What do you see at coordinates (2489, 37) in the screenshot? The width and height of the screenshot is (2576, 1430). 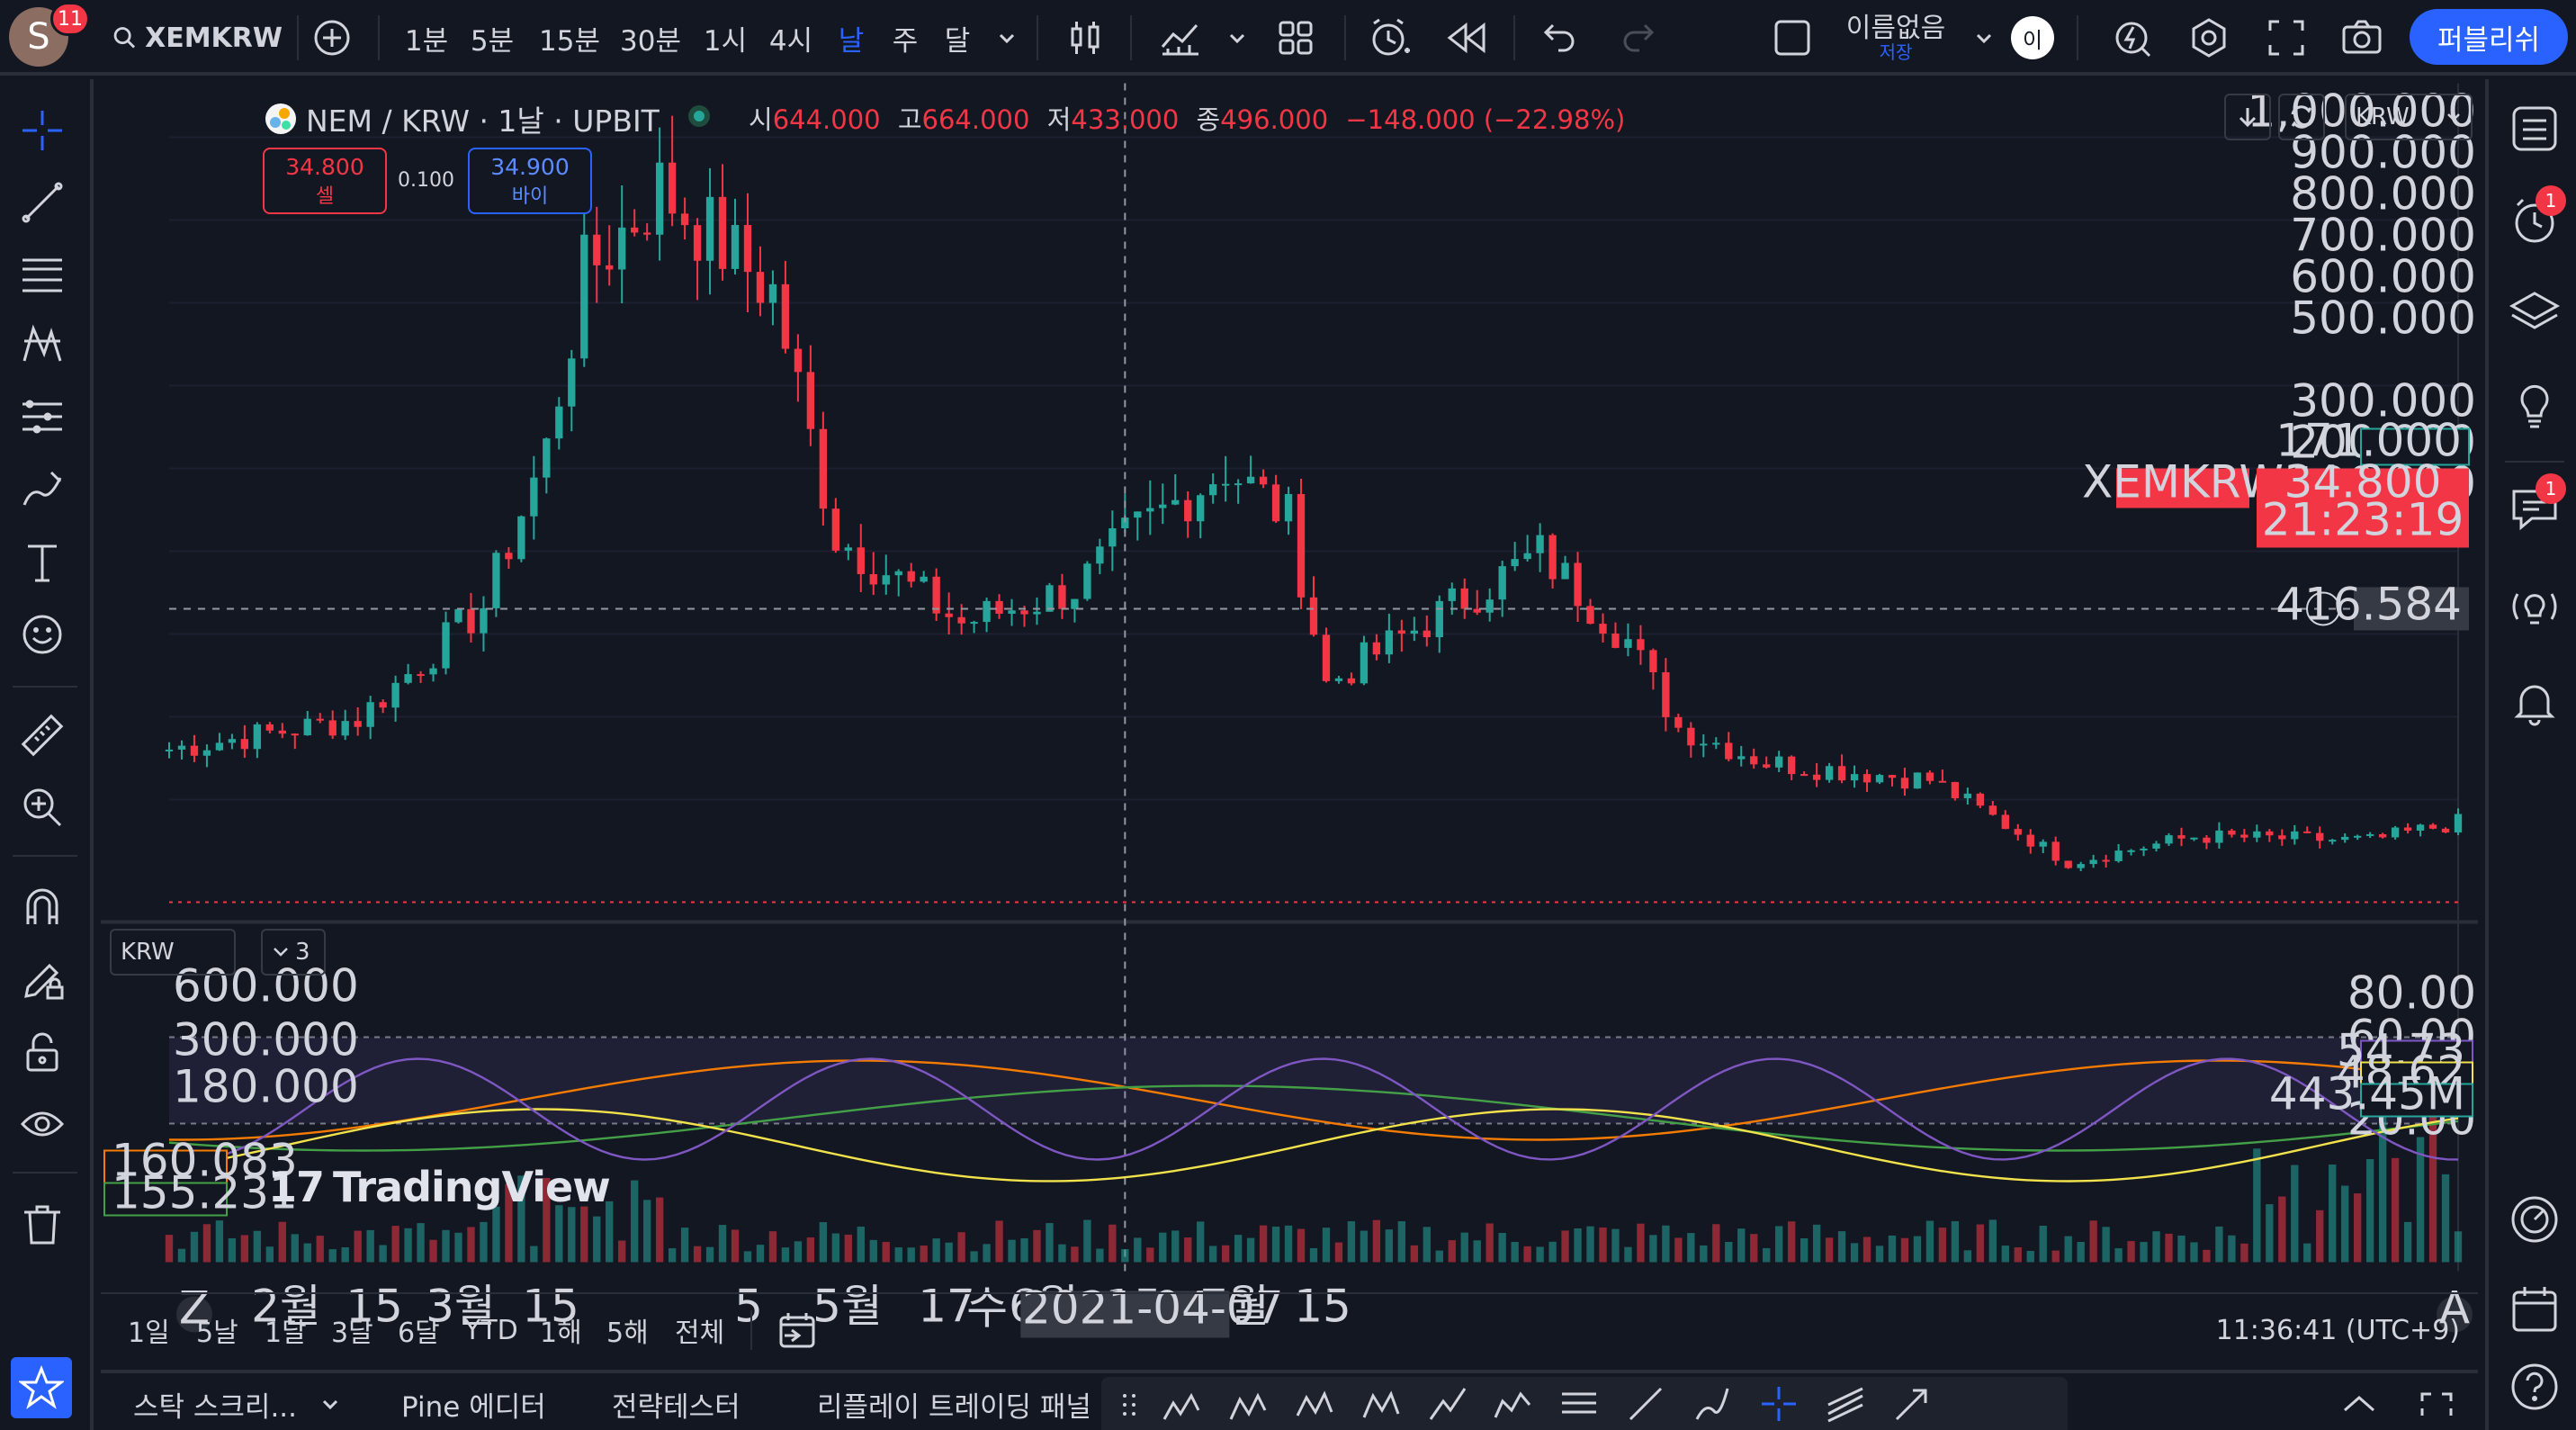 I see `publish-button: 퍼블리쉬` at bounding box center [2489, 37].